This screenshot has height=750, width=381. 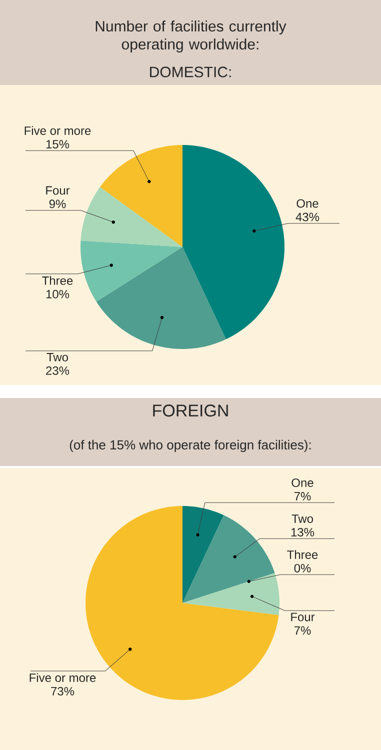 I want to click on slice-label: Three, so click(x=57, y=280).